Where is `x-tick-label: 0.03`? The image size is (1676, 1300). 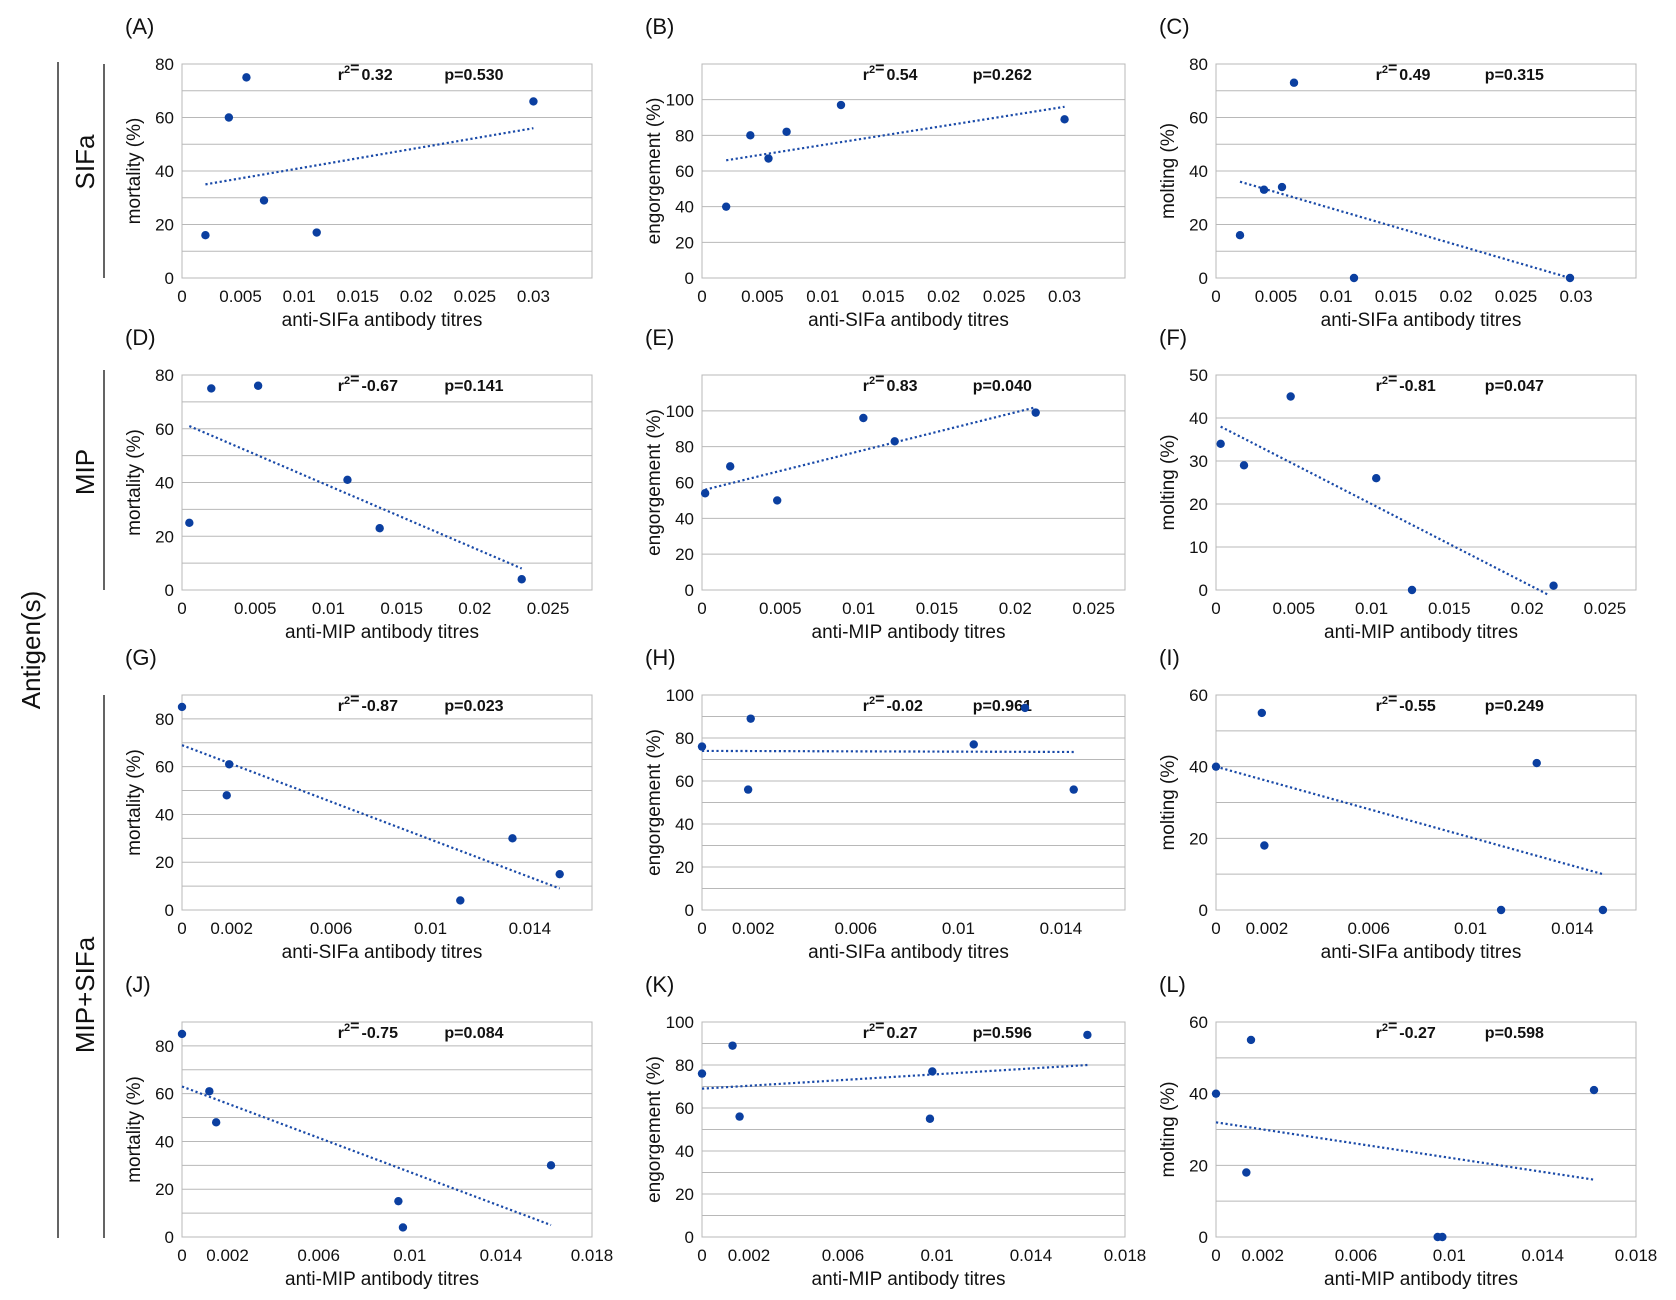 x-tick-label: 0.03 is located at coordinates (1064, 296).